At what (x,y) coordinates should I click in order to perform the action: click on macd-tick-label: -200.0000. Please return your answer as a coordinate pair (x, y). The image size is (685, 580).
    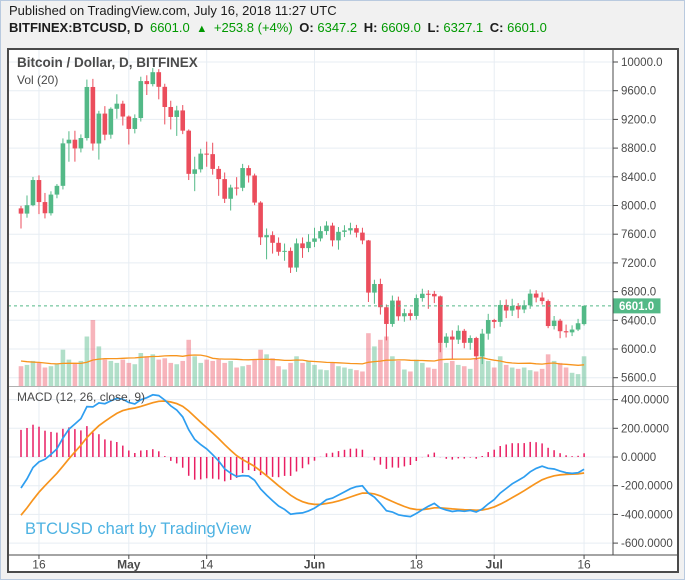
    Looking at the image, I should click on (647, 487).